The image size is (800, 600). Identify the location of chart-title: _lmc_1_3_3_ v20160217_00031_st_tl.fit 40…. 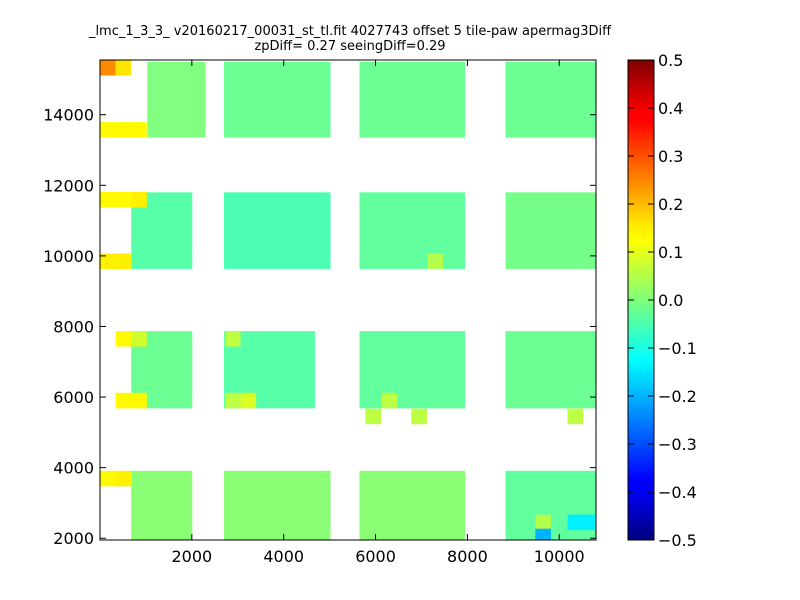
(350, 39).